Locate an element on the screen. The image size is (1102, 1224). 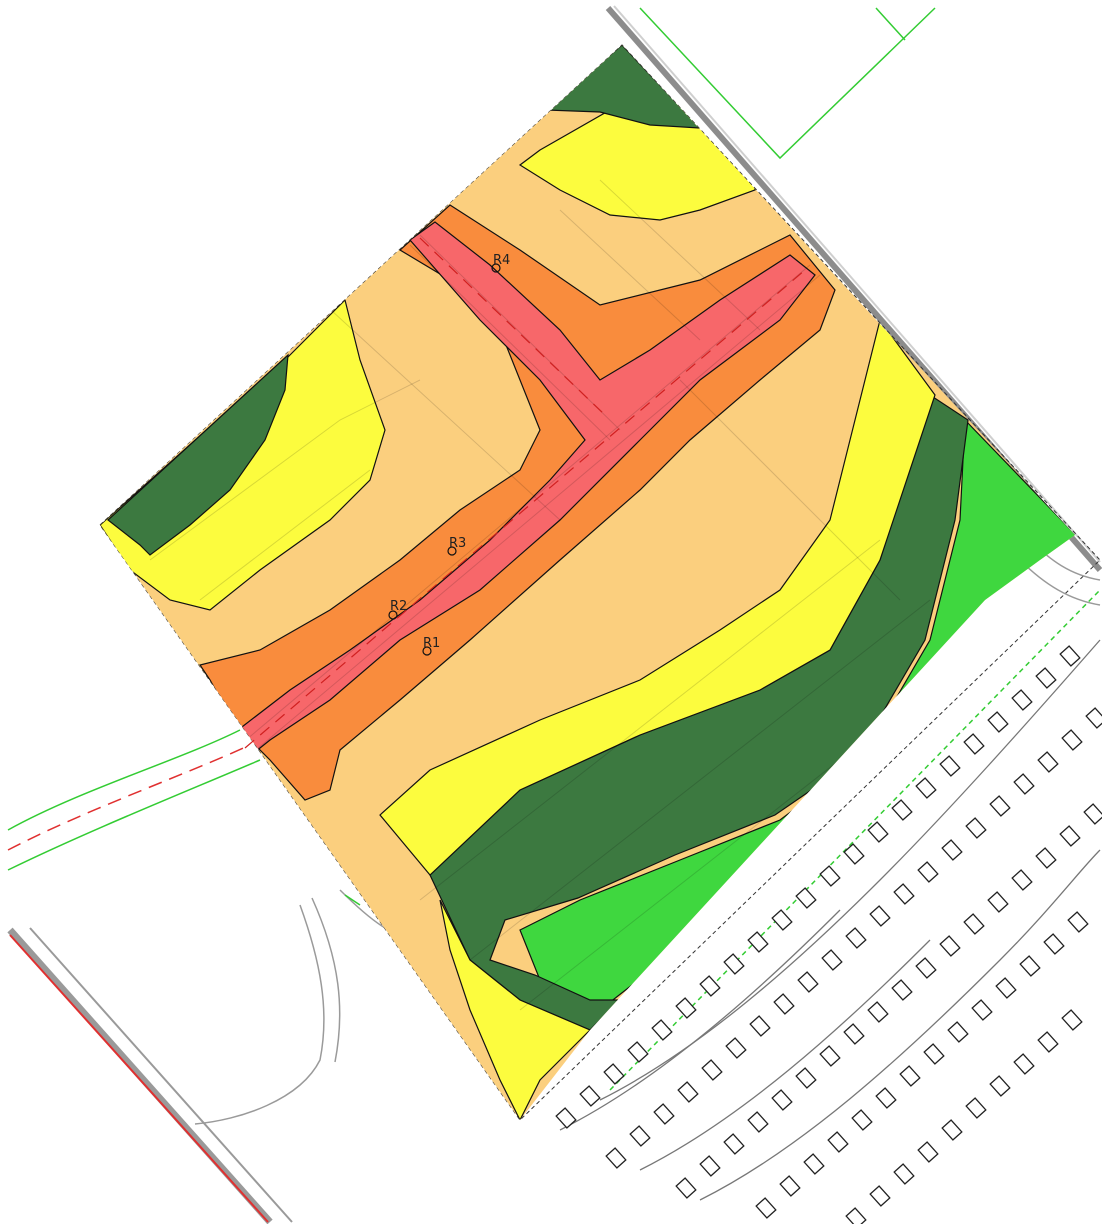
receptor-r4-label: R4 is located at coordinates (501, 260).